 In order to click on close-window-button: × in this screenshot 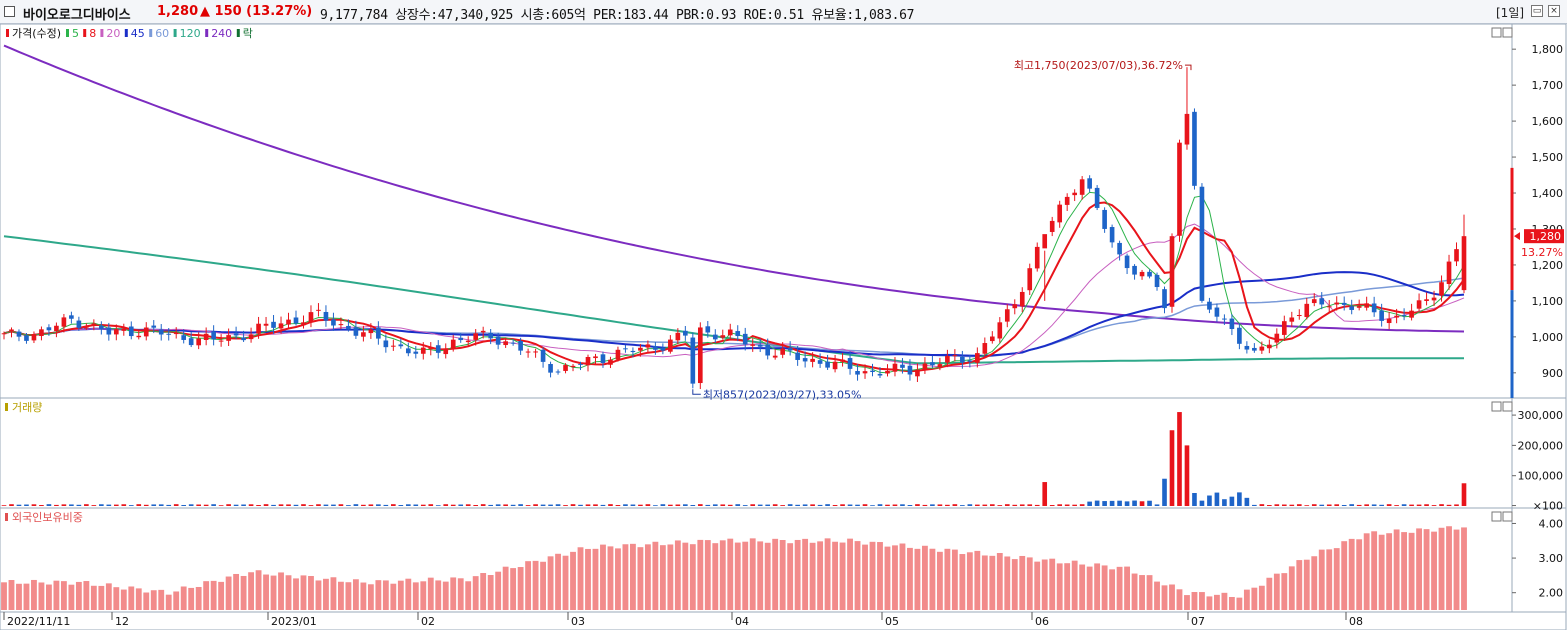, I will do `click(1554, 11)`.